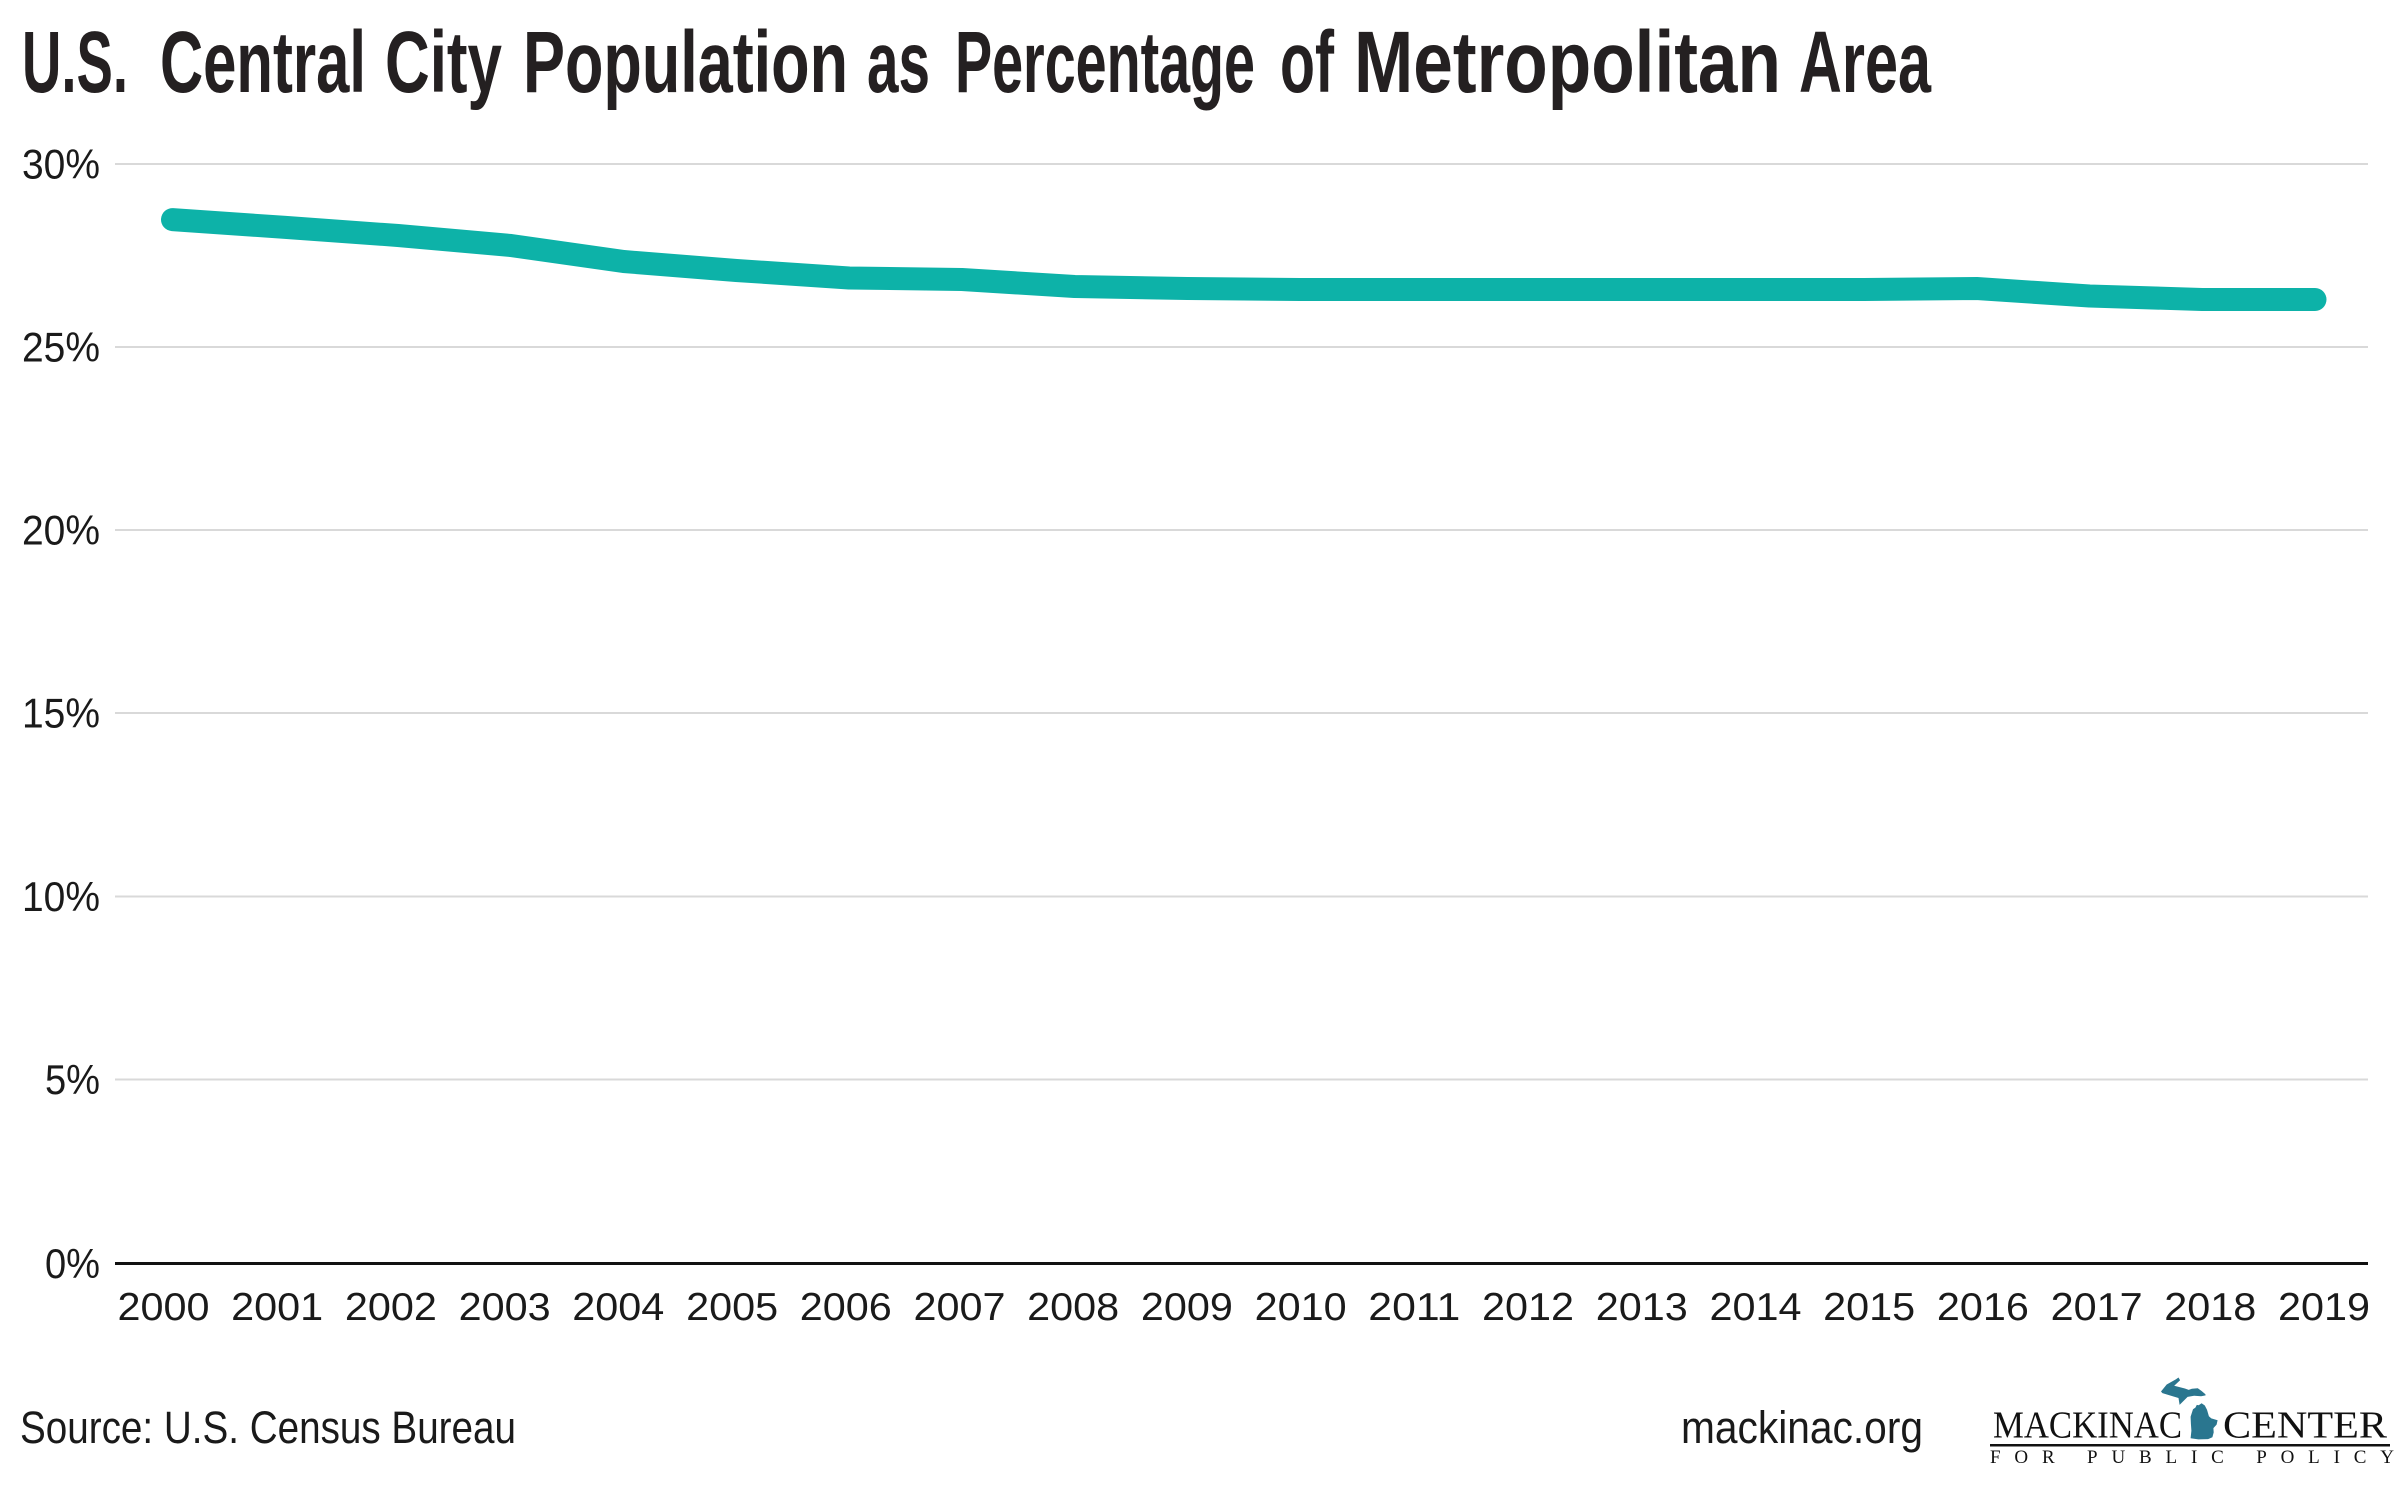 The image size is (2400, 1488). What do you see at coordinates (61, 713) in the screenshot?
I see `svg-text: 15%` at bounding box center [61, 713].